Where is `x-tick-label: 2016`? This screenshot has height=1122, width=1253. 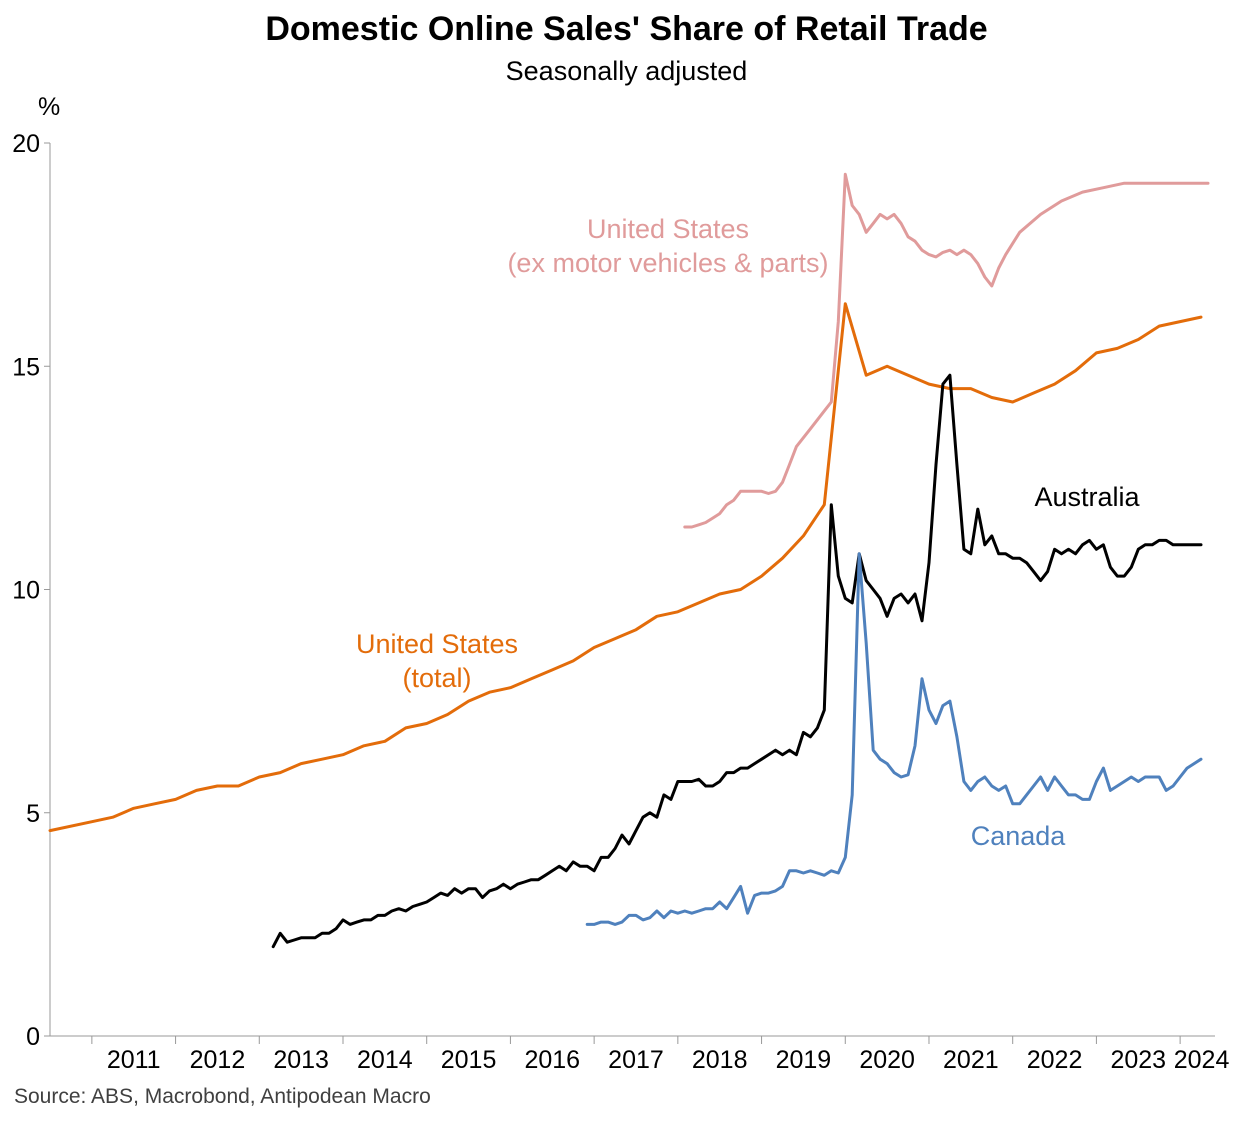 x-tick-label: 2016 is located at coordinates (552, 1060).